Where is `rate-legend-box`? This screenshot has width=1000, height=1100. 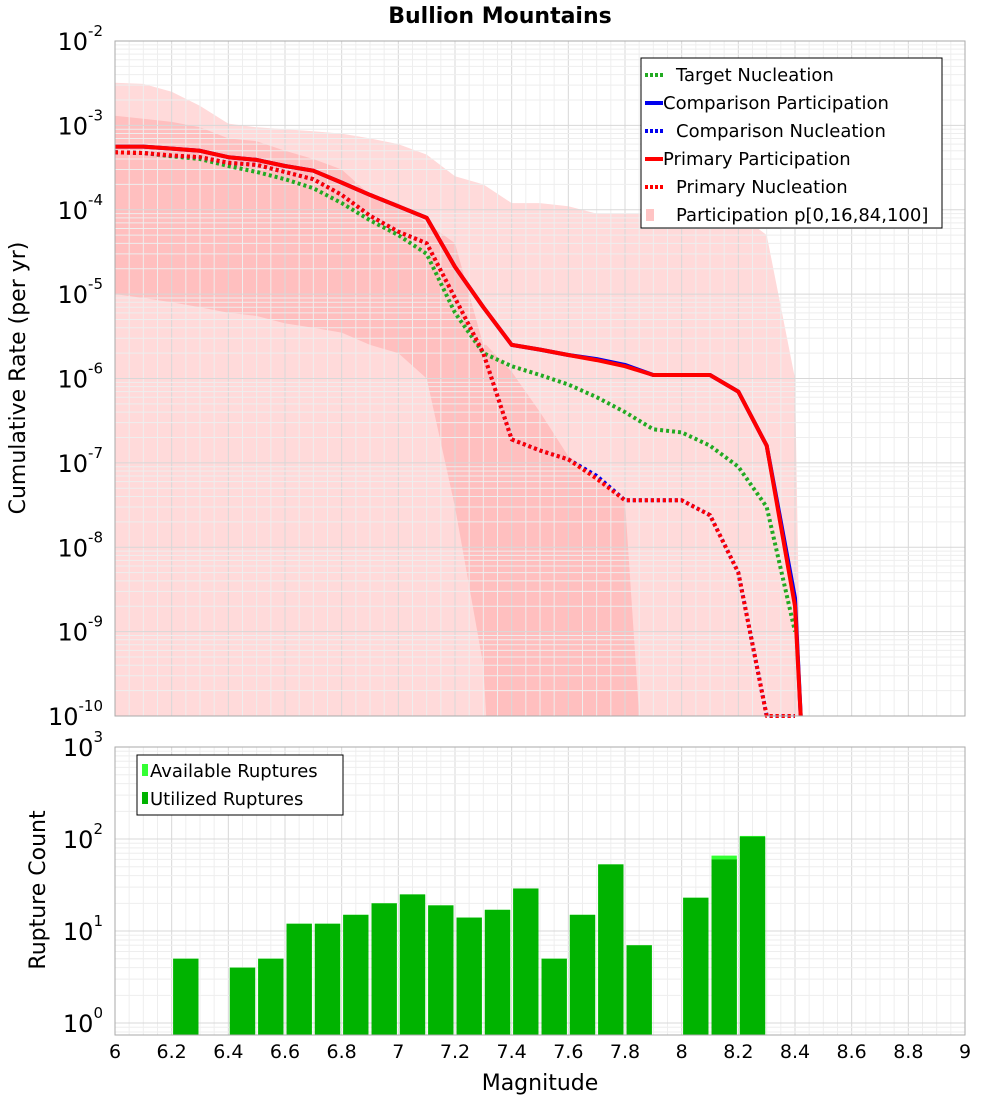
rate-legend-box is located at coordinates (791, 143).